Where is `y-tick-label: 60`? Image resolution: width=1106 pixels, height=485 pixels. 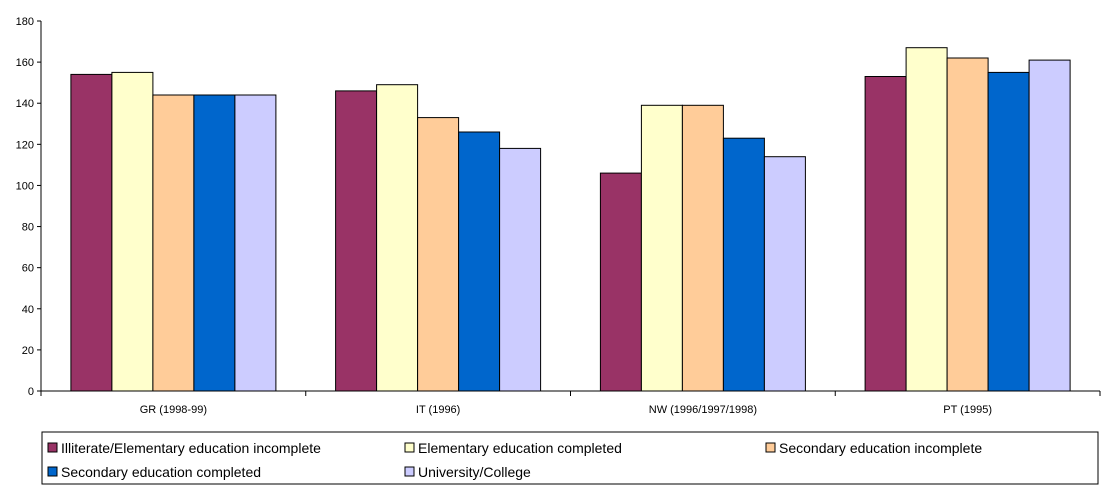
y-tick-label: 60 is located at coordinates (28, 269).